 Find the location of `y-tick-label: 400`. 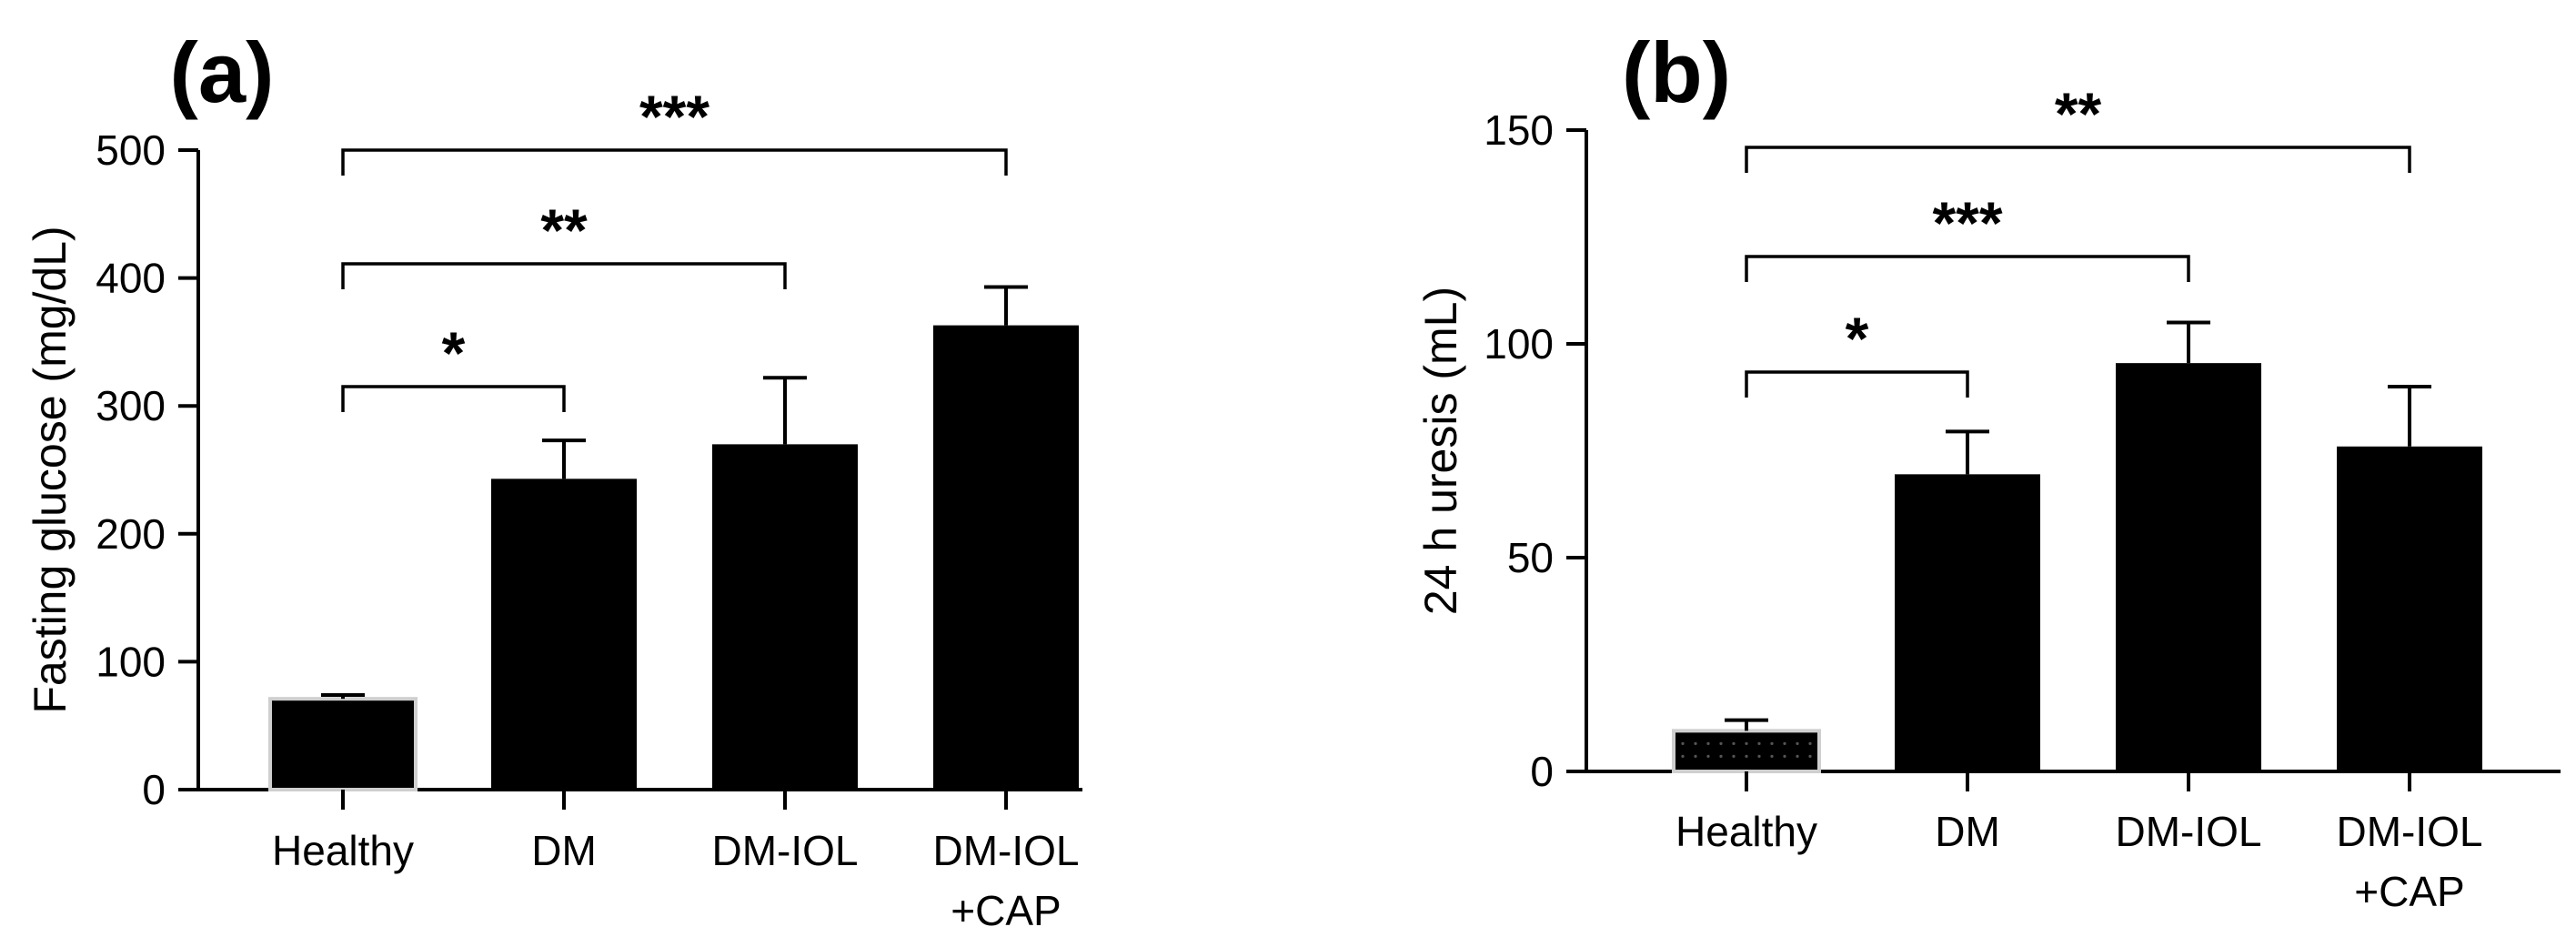

y-tick-label: 400 is located at coordinates (131, 278).